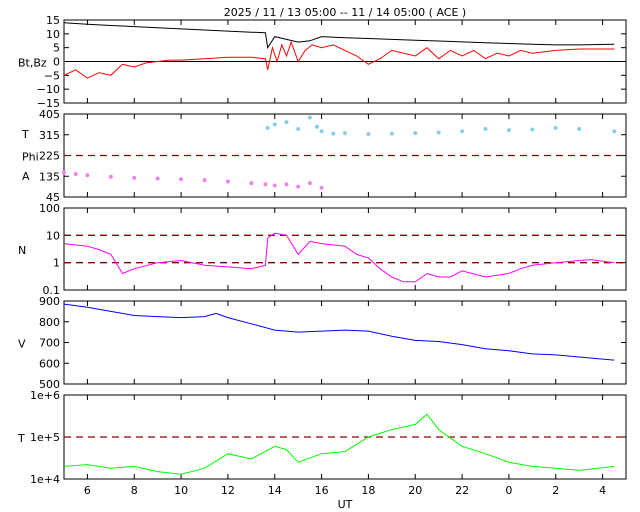  Describe the element at coordinates (228, 490) in the screenshot. I see `x-tick-label: 12` at that location.